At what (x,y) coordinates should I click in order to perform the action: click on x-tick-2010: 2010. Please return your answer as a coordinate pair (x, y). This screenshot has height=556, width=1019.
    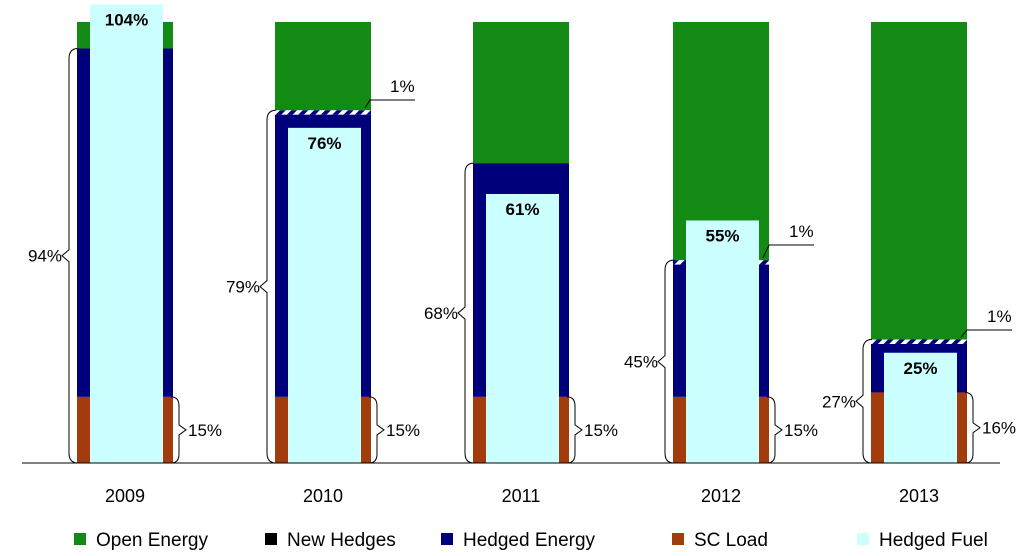
    Looking at the image, I should click on (323, 496).